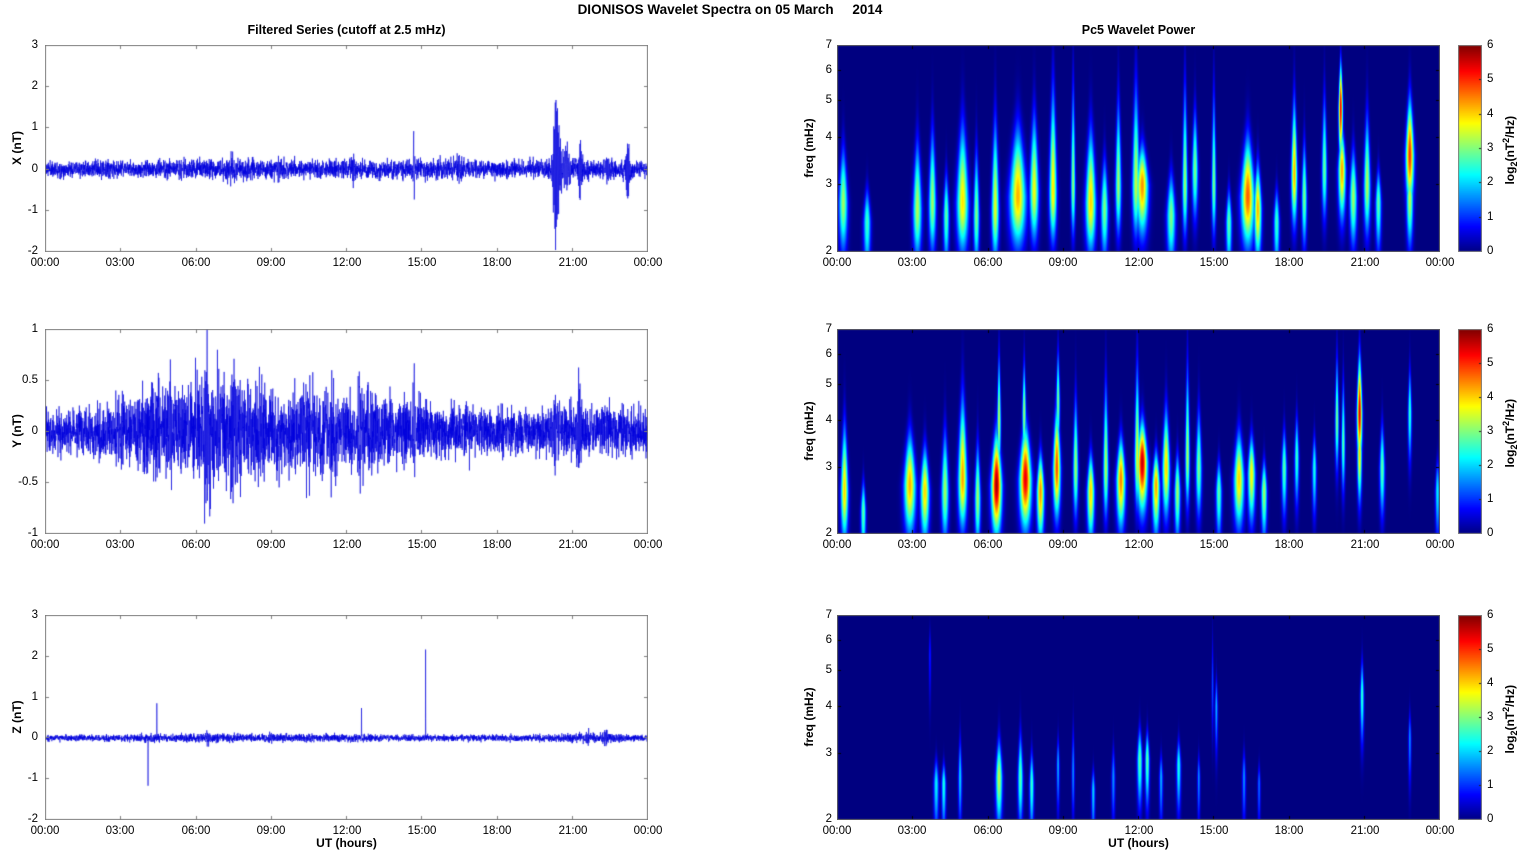 The height and width of the screenshot is (854, 1521). I want to click on y-tick-label: -0.5, so click(28, 482).